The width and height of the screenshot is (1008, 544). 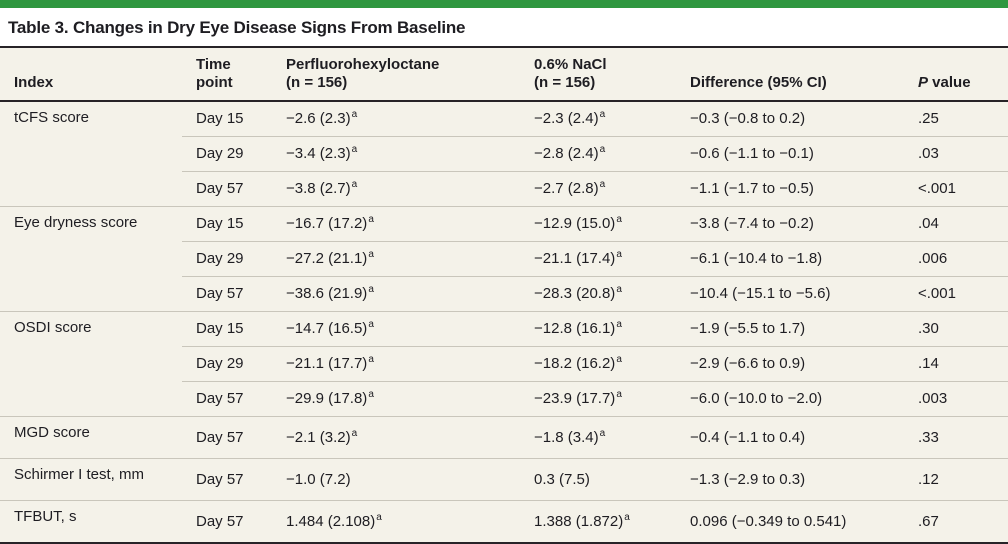 What do you see at coordinates (396, 118) in the screenshot?
I see `cell-perfluorohexyloctane: −2.6 (2.3)a` at bounding box center [396, 118].